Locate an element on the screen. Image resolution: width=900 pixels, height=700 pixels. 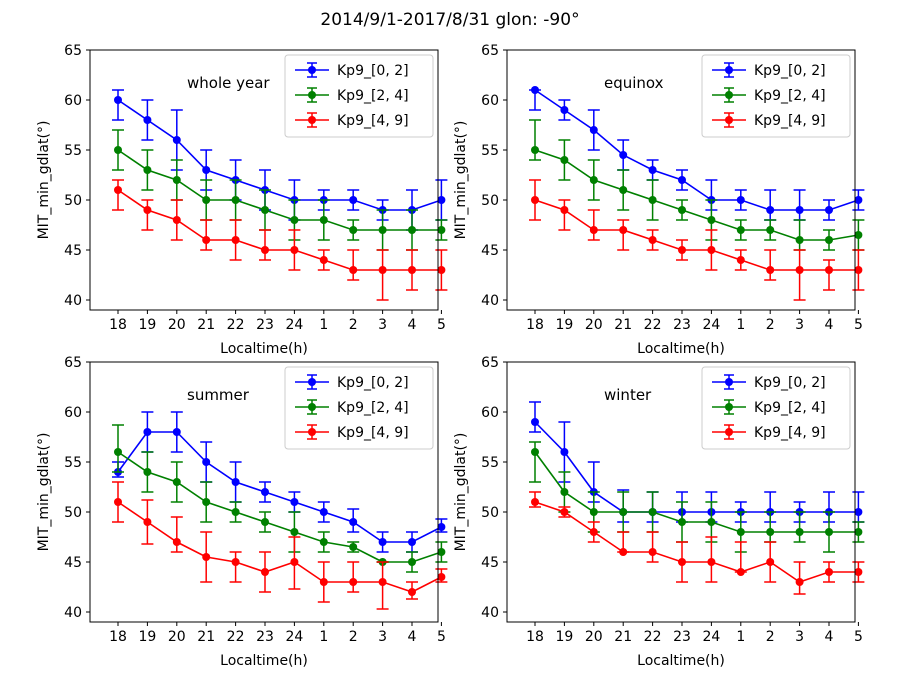
panel-annotation: summer is located at coordinates (218, 395).